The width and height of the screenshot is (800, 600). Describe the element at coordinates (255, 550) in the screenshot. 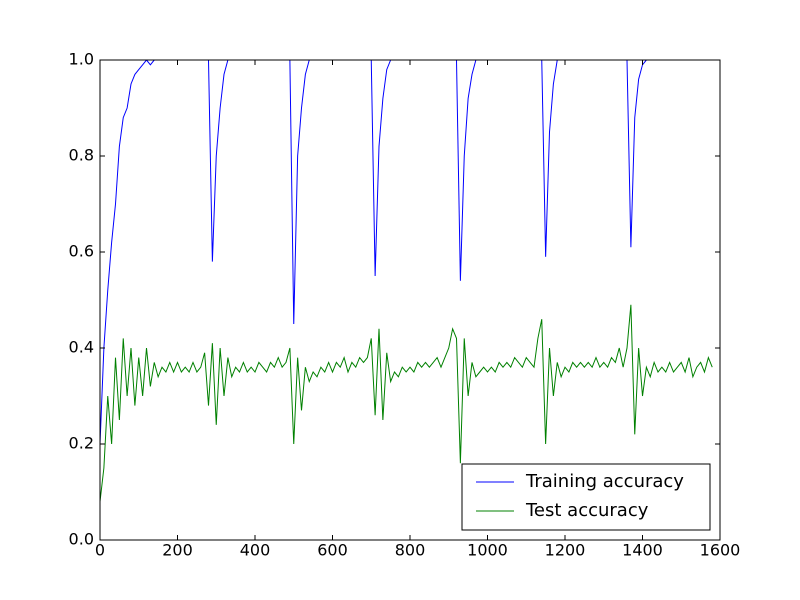

I see `x-tick-label: 400` at that location.